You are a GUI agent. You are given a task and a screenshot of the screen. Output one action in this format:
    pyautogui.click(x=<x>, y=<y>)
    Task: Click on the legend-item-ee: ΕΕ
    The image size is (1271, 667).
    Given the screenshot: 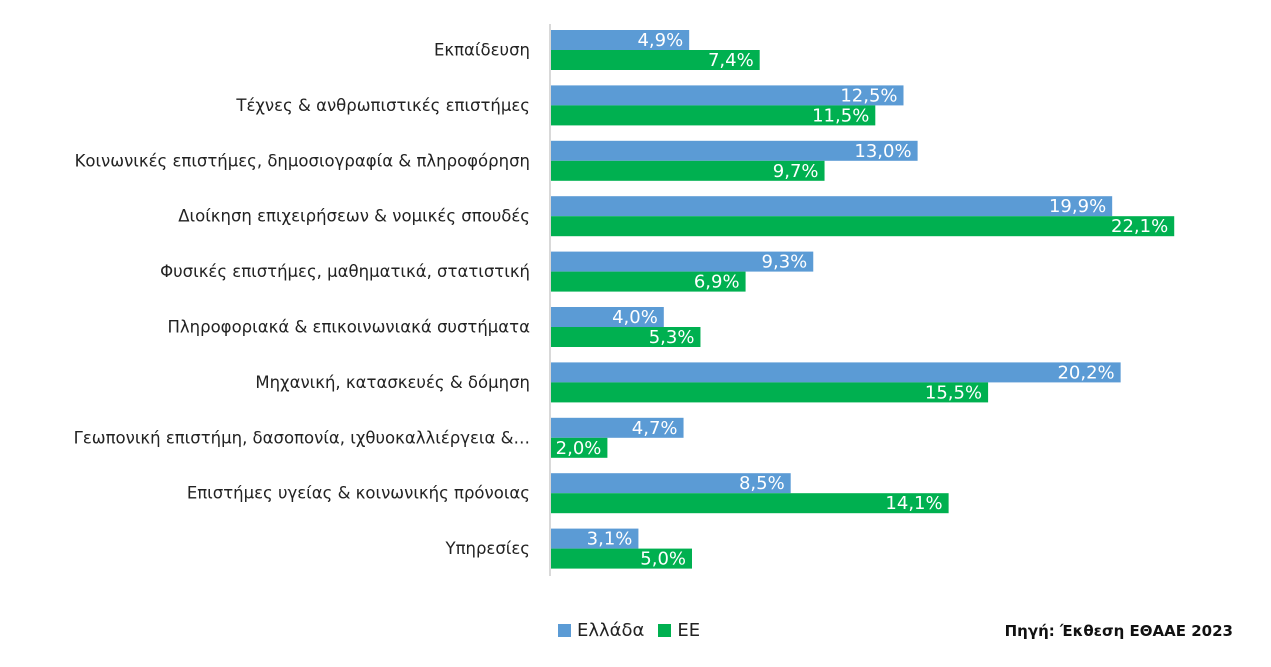 What is the action you would take?
    pyautogui.click(x=679, y=630)
    